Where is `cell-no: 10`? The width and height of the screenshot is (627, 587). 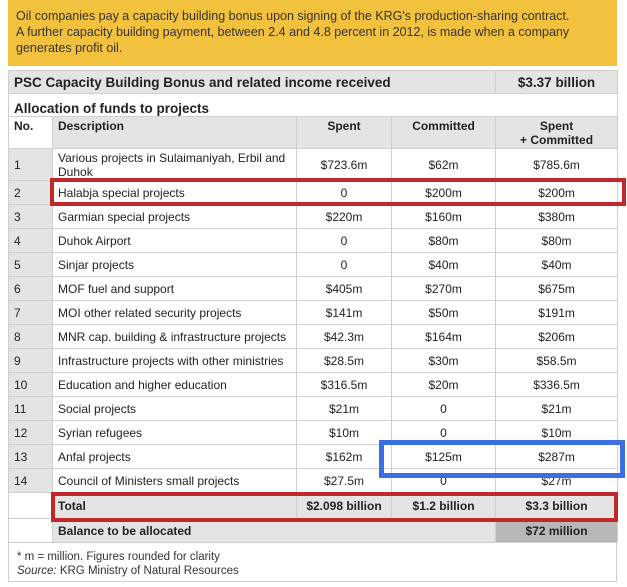
cell-no: 10 is located at coordinates (30, 384).